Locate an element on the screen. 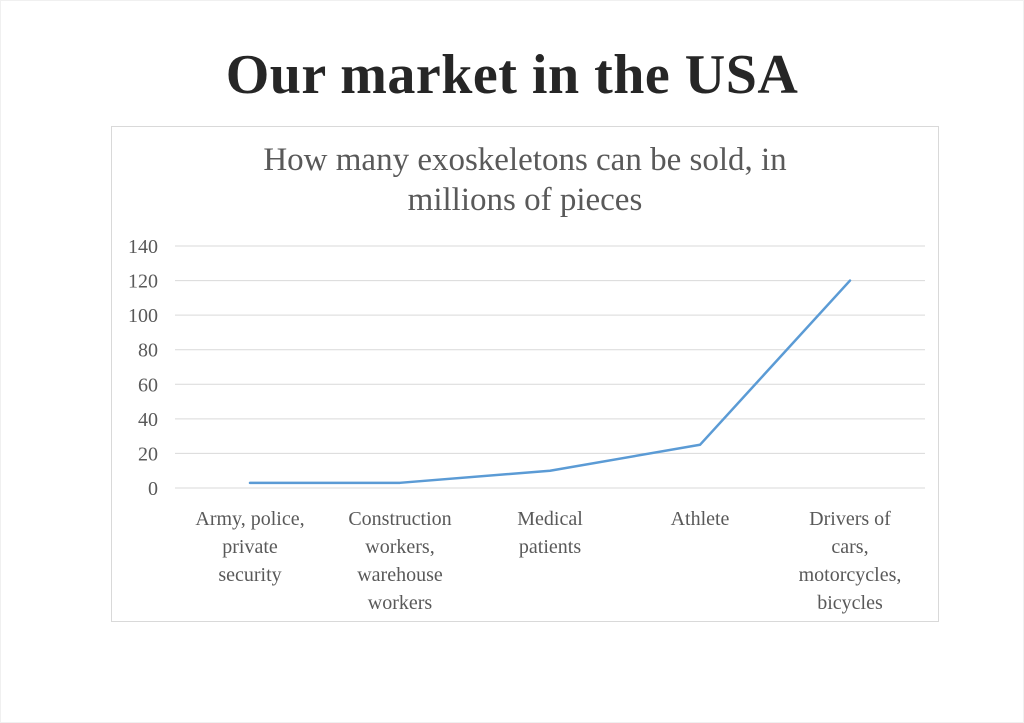  x-category-label-line: private is located at coordinates (250, 547).